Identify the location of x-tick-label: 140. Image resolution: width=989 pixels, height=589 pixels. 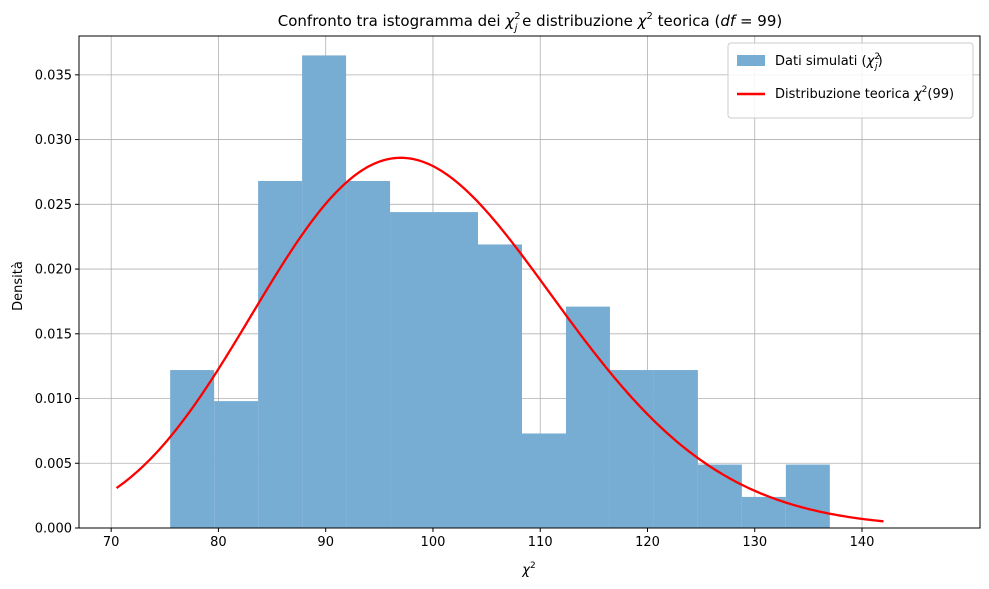
(862, 542).